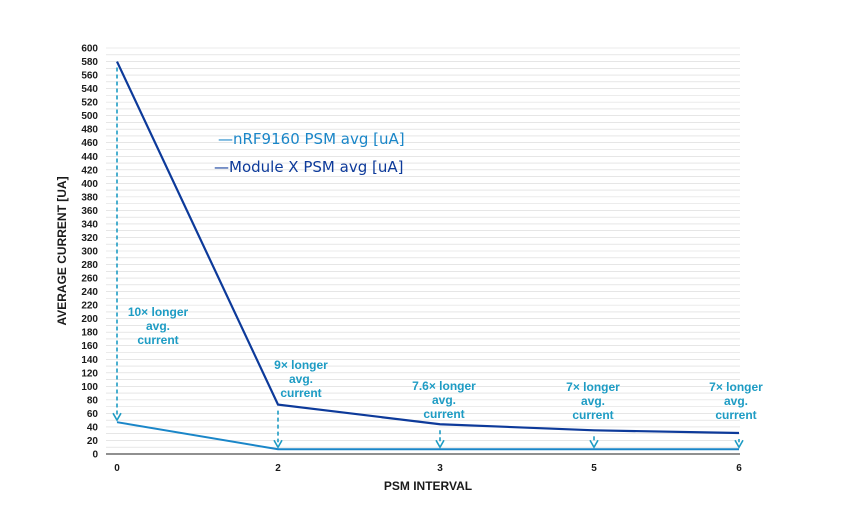  What do you see at coordinates (89, 238) in the screenshot?
I see `y-tick-label: 320` at bounding box center [89, 238].